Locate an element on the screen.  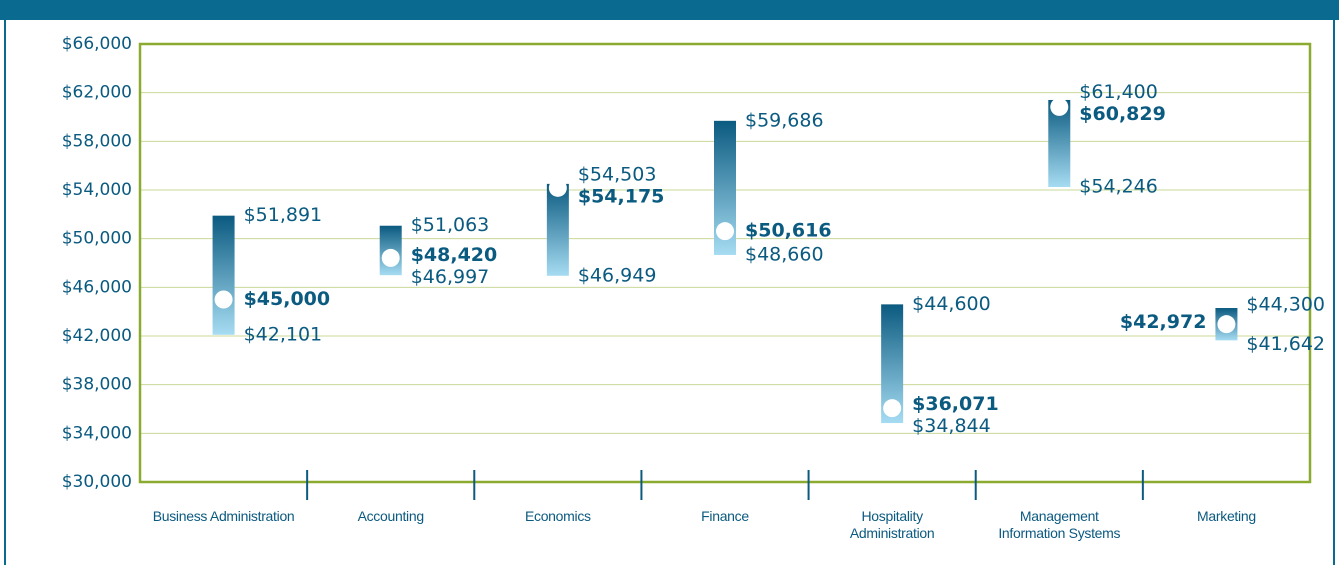
y-tick-label: $46,000 is located at coordinates (97, 287).